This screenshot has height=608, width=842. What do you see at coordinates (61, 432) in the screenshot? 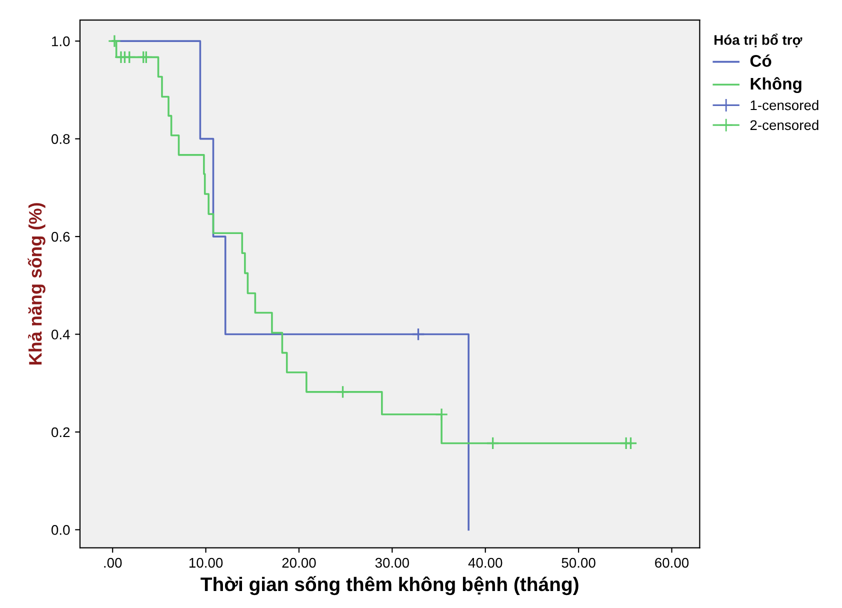
I see `y-tick-label: 0.2` at bounding box center [61, 432].